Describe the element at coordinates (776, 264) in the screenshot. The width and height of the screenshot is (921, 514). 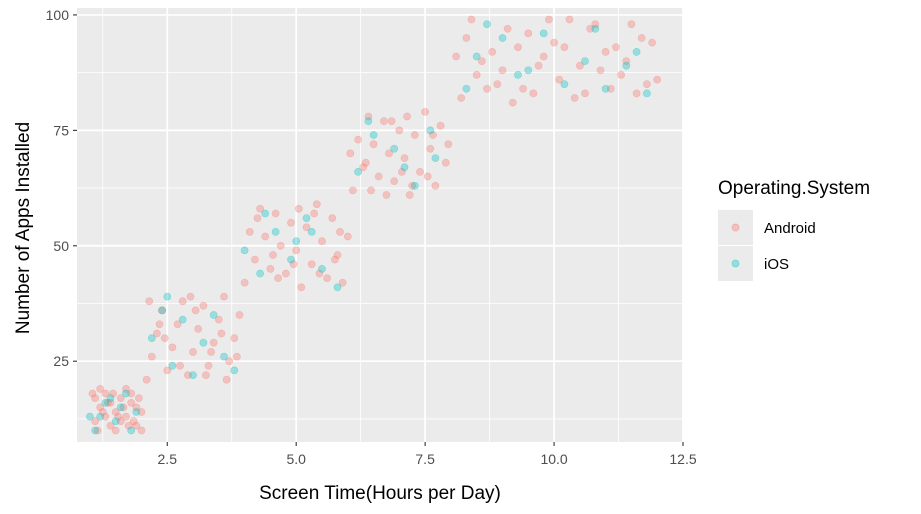
I see `legend-label-ios: iOS` at that location.